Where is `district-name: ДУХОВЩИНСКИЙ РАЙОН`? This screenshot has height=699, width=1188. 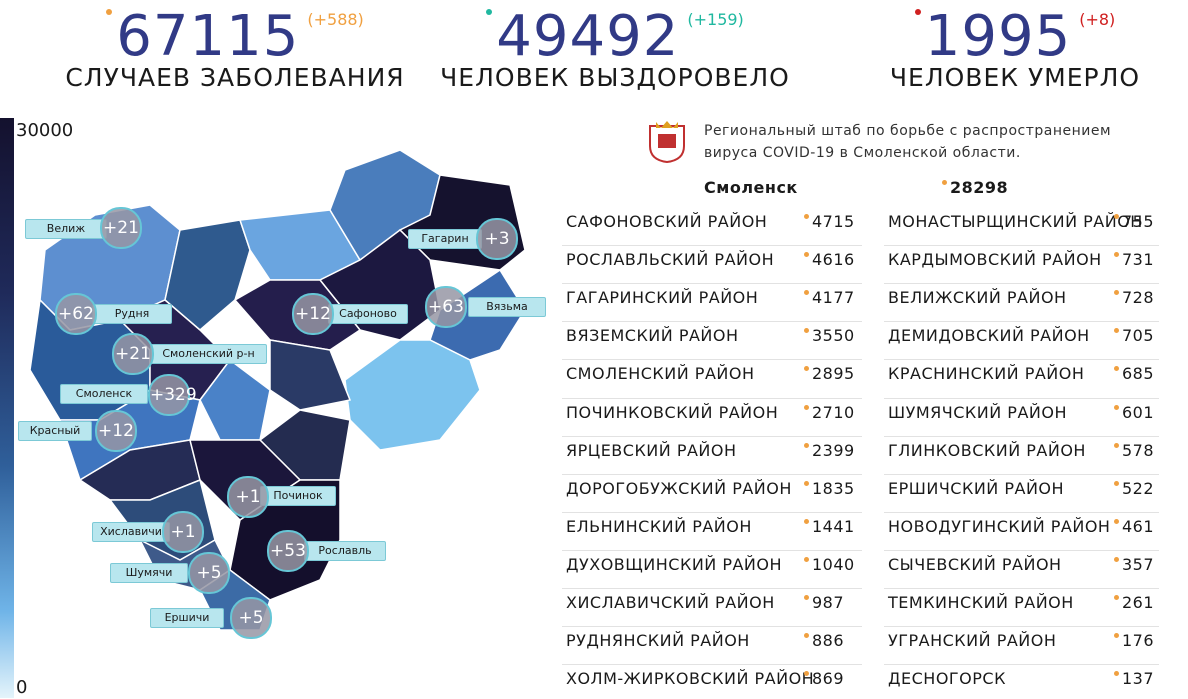
district-name: ДУХОВЩИНСКИЙ РАЙОН is located at coordinates (674, 564).